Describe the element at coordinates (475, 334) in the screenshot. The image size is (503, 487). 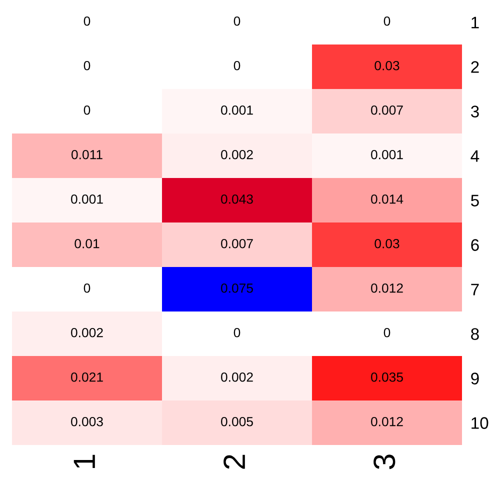
I see `y-tick-label: 8` at that location.